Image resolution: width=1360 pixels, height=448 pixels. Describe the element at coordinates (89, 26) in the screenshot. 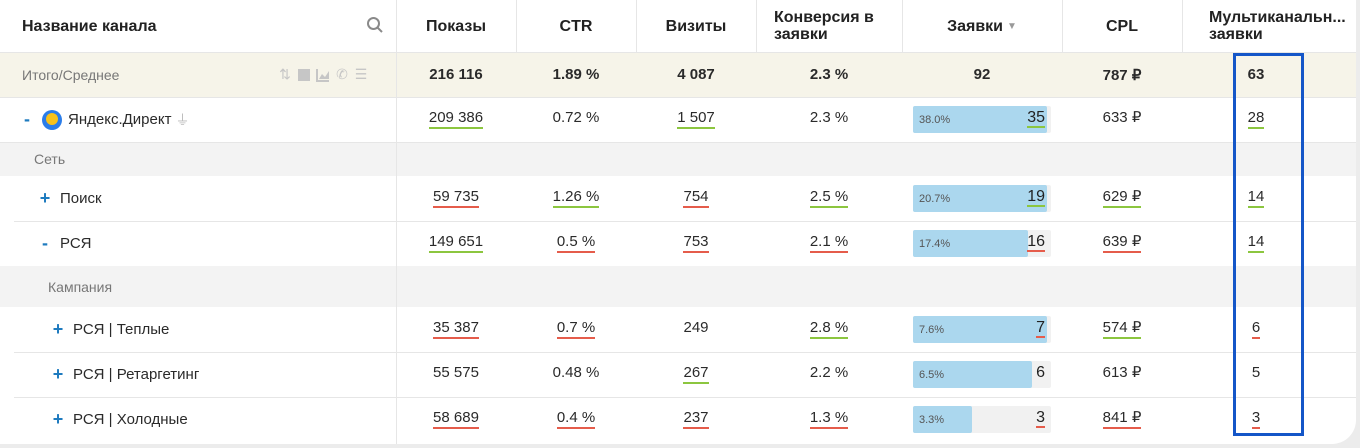

I see `col-header-name: Название канала` at that location.